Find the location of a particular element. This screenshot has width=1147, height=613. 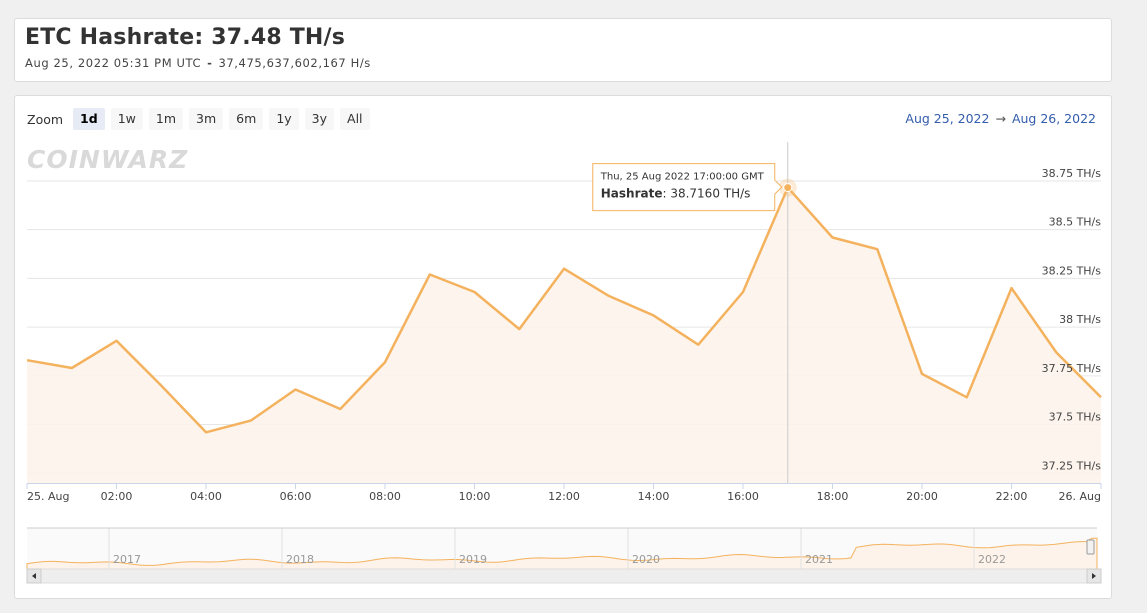

x-tick-label: 02:00 is located at coordinates (117, 496).